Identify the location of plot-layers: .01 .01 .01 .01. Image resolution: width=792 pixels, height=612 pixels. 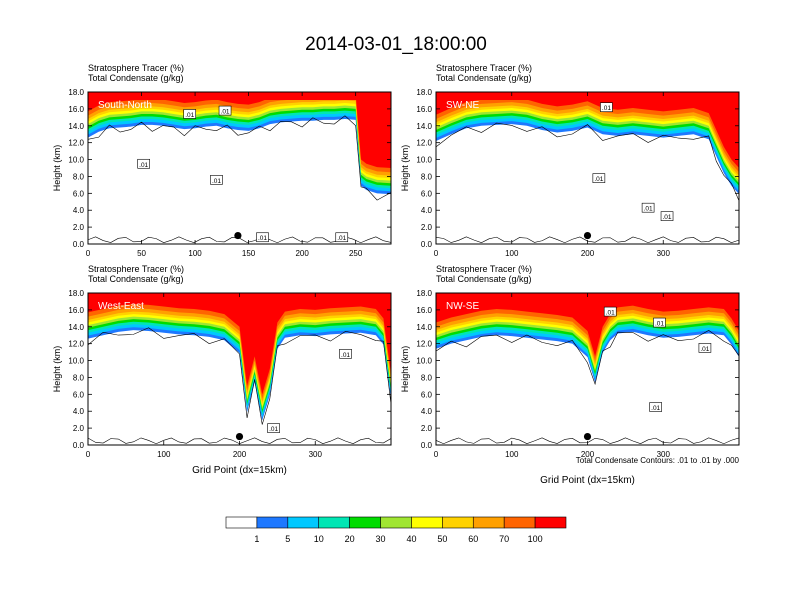
(587, 369).